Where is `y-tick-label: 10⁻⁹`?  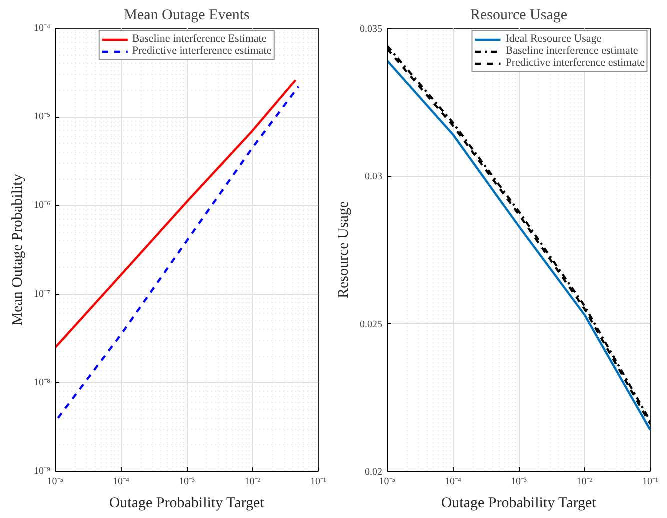
y-tick-label: 10⁻⁹ is located at coordinates (43, 471).